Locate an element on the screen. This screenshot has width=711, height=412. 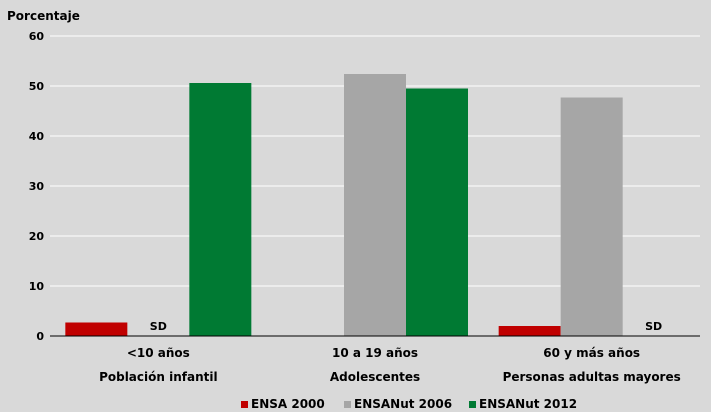
legend: ENSA 2000 ENSANut 2006 ENSANut 2012 is located at coordinates (409, 404).